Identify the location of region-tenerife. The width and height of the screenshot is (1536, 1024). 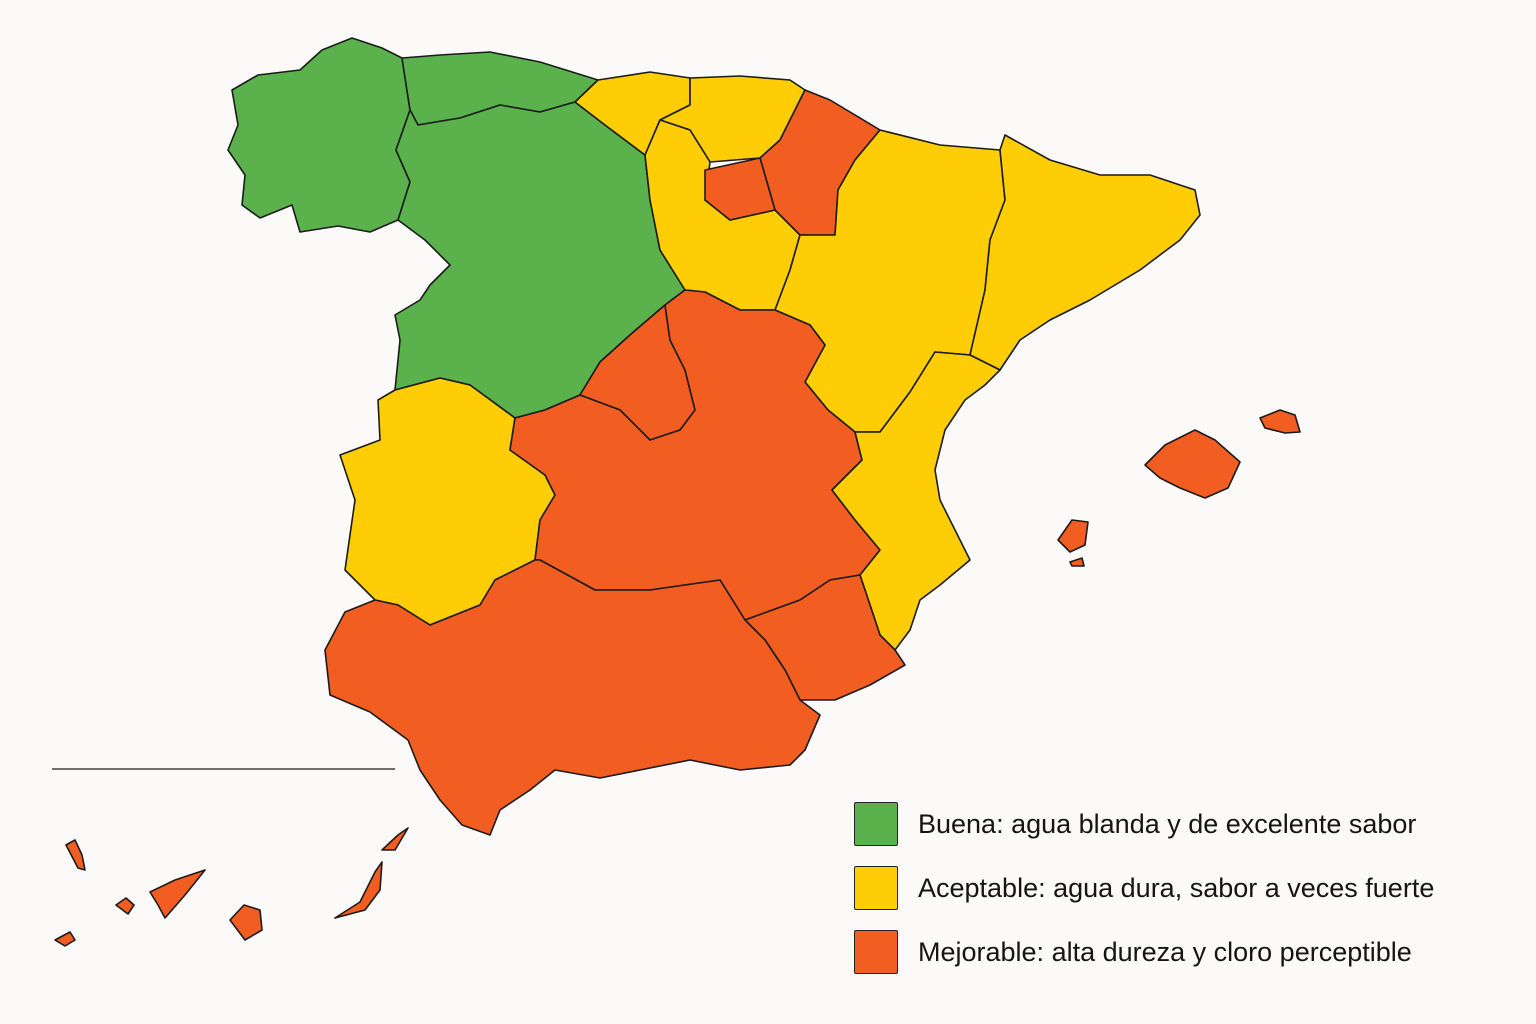
(177, 894).